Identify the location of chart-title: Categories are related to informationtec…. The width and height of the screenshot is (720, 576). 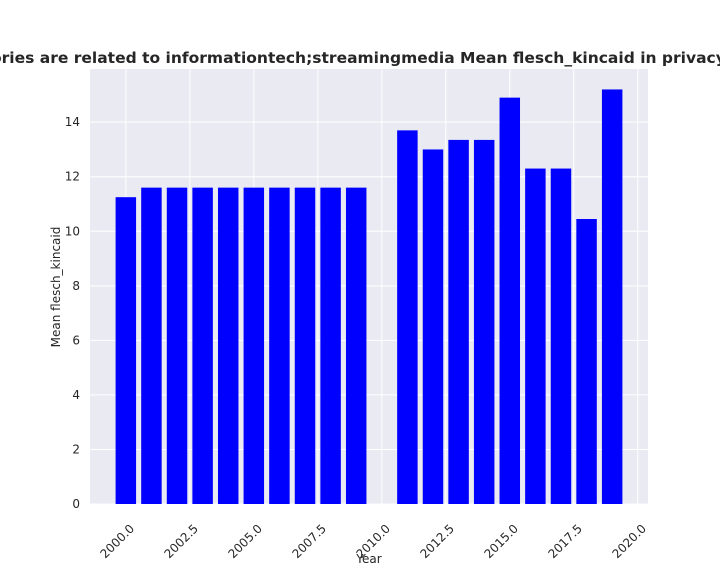
(360, 58).